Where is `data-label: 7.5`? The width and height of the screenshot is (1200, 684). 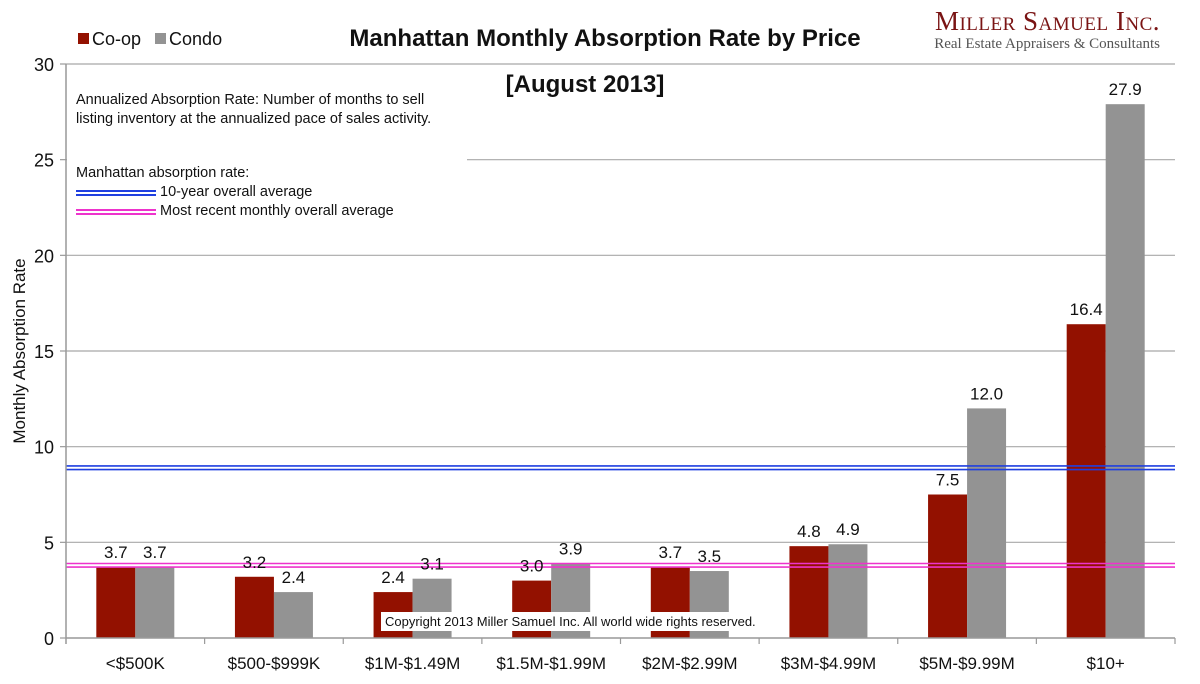
data-label: 7.5 is located at coordinates (948, 480).